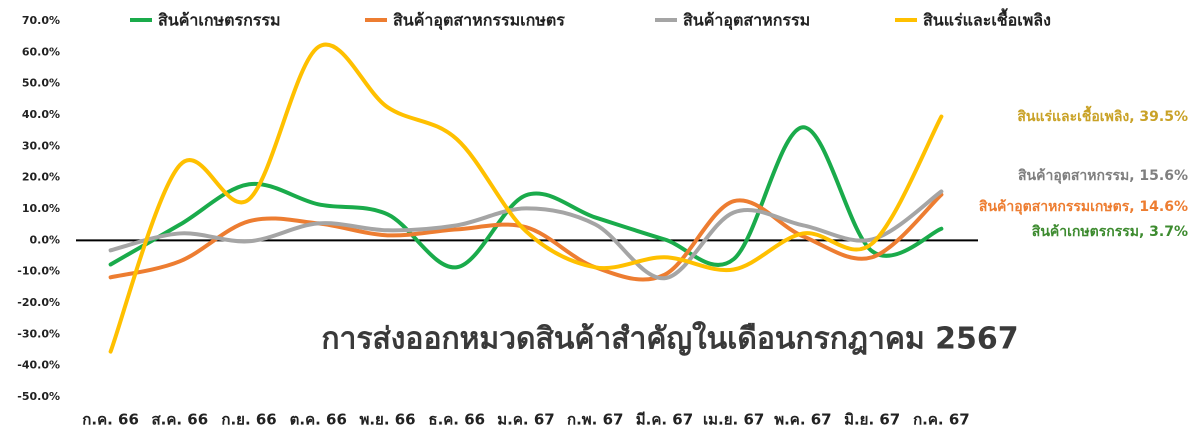  What do you see at coordinates (38, 396) in the screenshot?
I see `y-tick-label: -50.0%` at bounding box center [38, 396].